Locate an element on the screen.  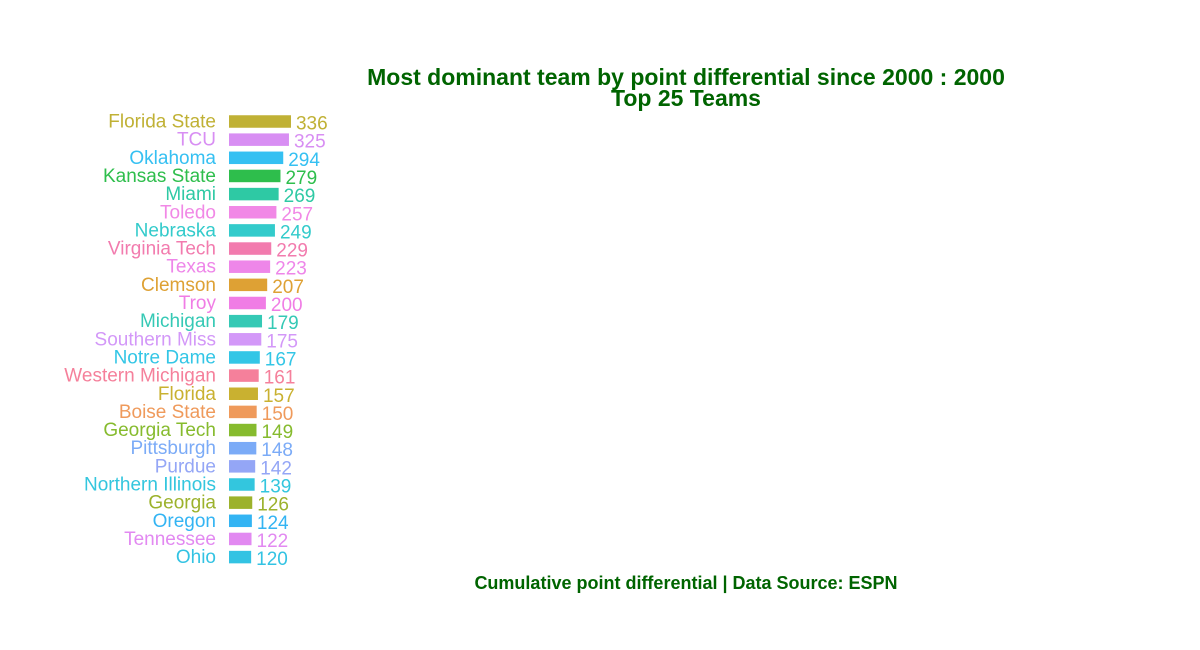
team-label: Pittsburgh is located at coordinates (173, 448).